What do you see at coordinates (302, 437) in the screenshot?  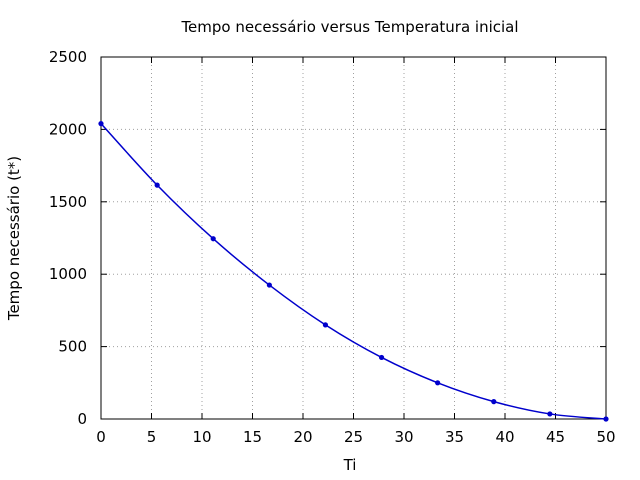 I see `x-tick-label: 20` at bounding box center [302, 437].